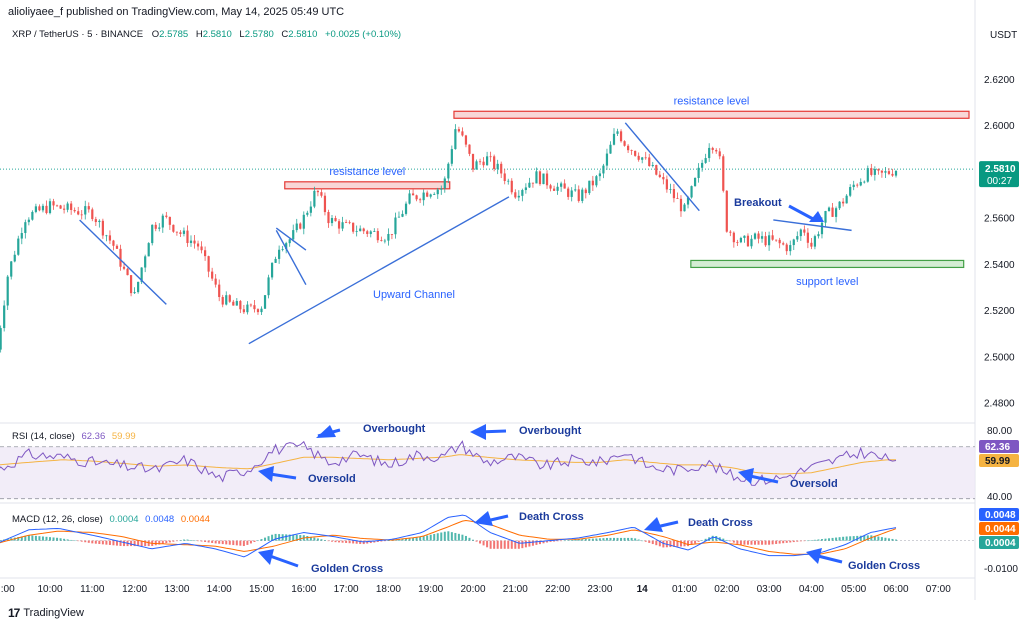 This screenshot has width=1035, height=628. What do you see at coordinates (515, 589) in the screenshot?
I see `time-tick: 21:00` at bounding box center [515, 589].